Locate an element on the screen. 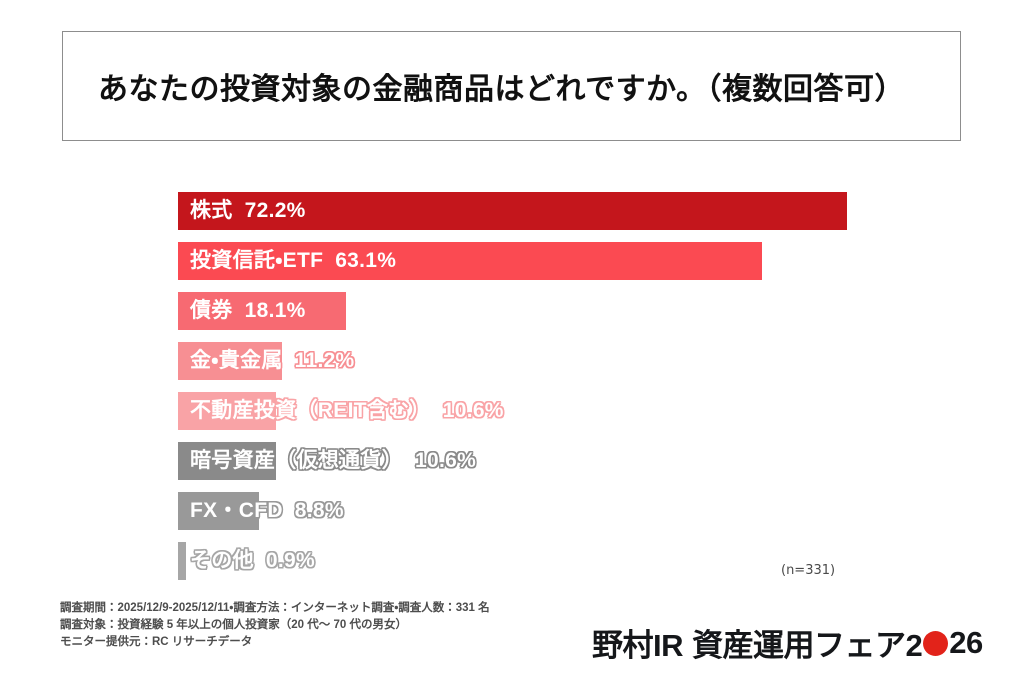 Image resolution: width=1024 pixels, height=683 pixels. bar-label: その他 0.9% is located at coordinates (252, 561).